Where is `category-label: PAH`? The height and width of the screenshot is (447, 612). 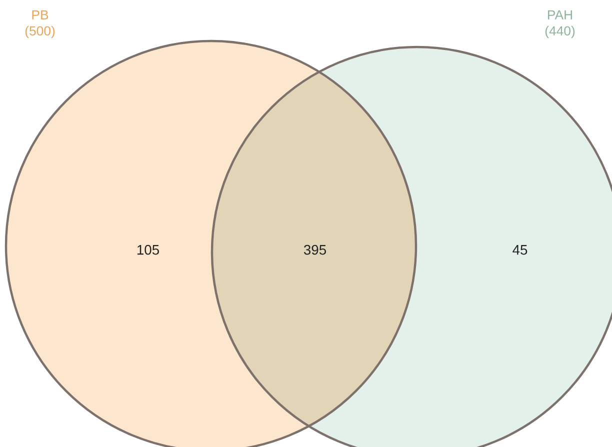 category-label: PAH is located at coordinates (560, 15).